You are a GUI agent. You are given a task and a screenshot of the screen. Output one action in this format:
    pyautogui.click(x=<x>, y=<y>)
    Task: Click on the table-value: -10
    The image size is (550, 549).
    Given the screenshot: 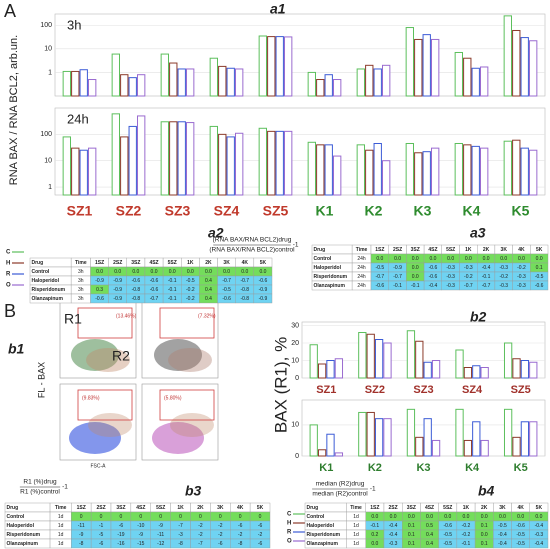 What is the action you would take?
    pyautogui.click(x=140, y=526)
    